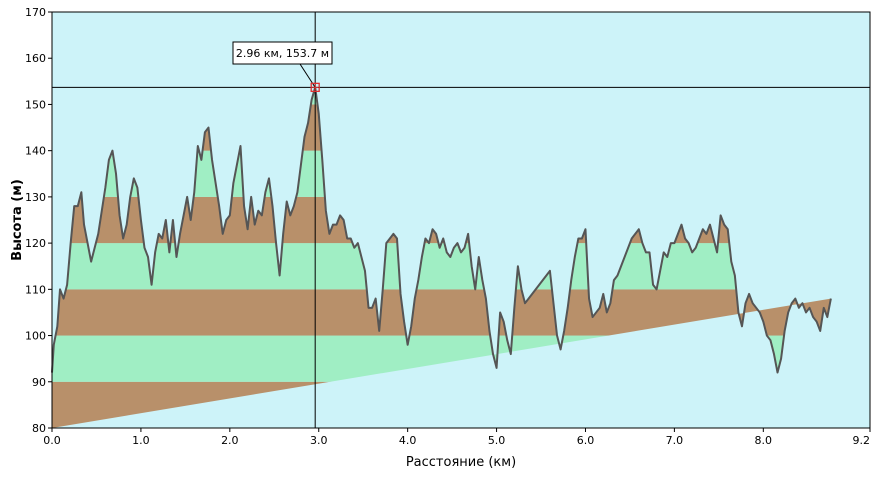 The width and height of the screenshot is (877, 479). Describe the element at coordinates (39, 428) in the screenshot. I see `y-tick-label: 80` at that location.